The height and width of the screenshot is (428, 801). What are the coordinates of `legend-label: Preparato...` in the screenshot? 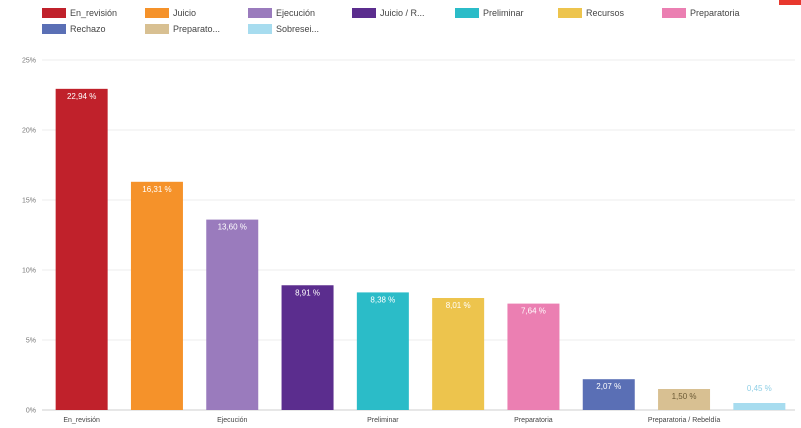 It's located at (197, 29).